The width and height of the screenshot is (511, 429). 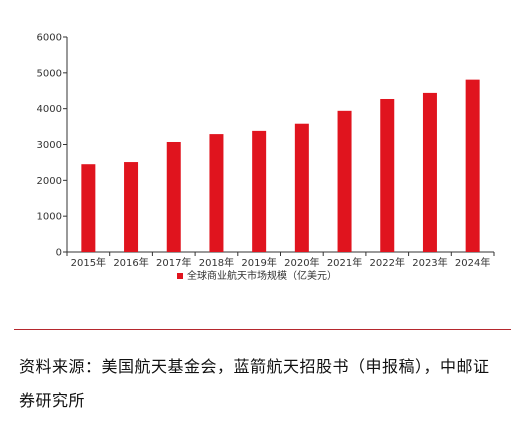 What do you see at coordinates (49, 73) in the screenshot?
I see `y-tick-label: 5000` at bounding box center [49, 73].